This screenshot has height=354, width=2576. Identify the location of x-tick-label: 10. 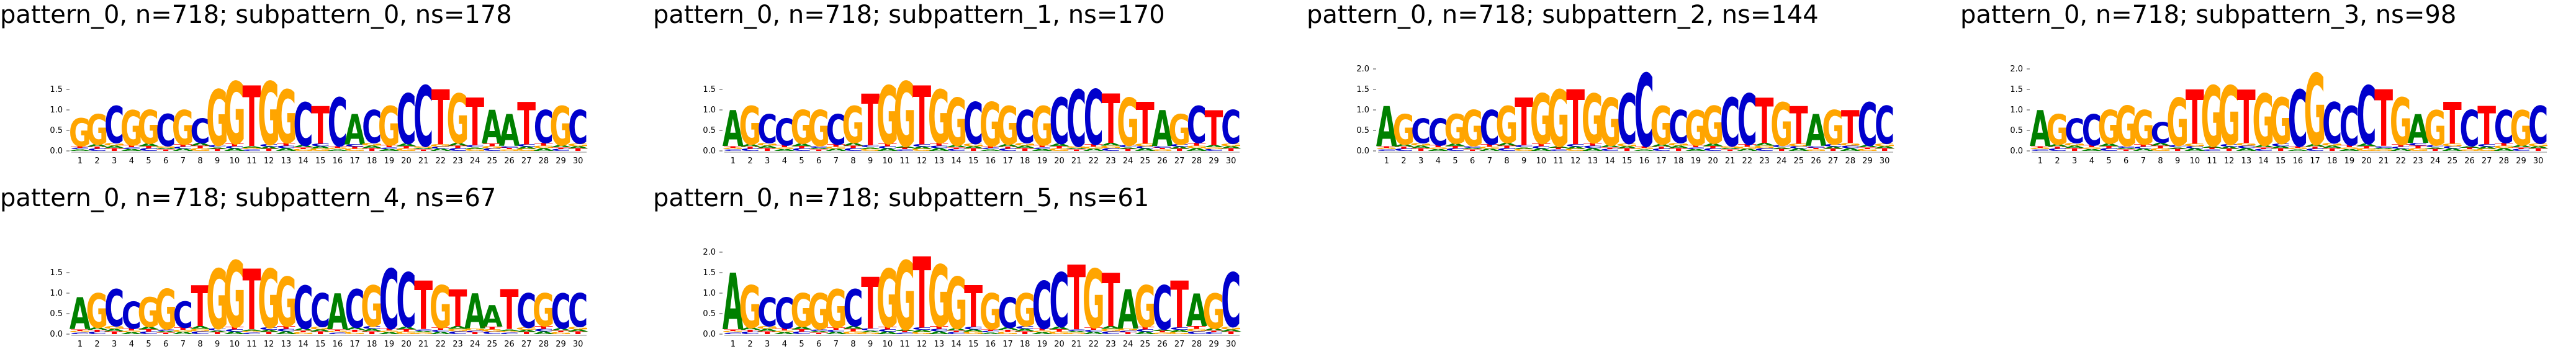
(235, 344).